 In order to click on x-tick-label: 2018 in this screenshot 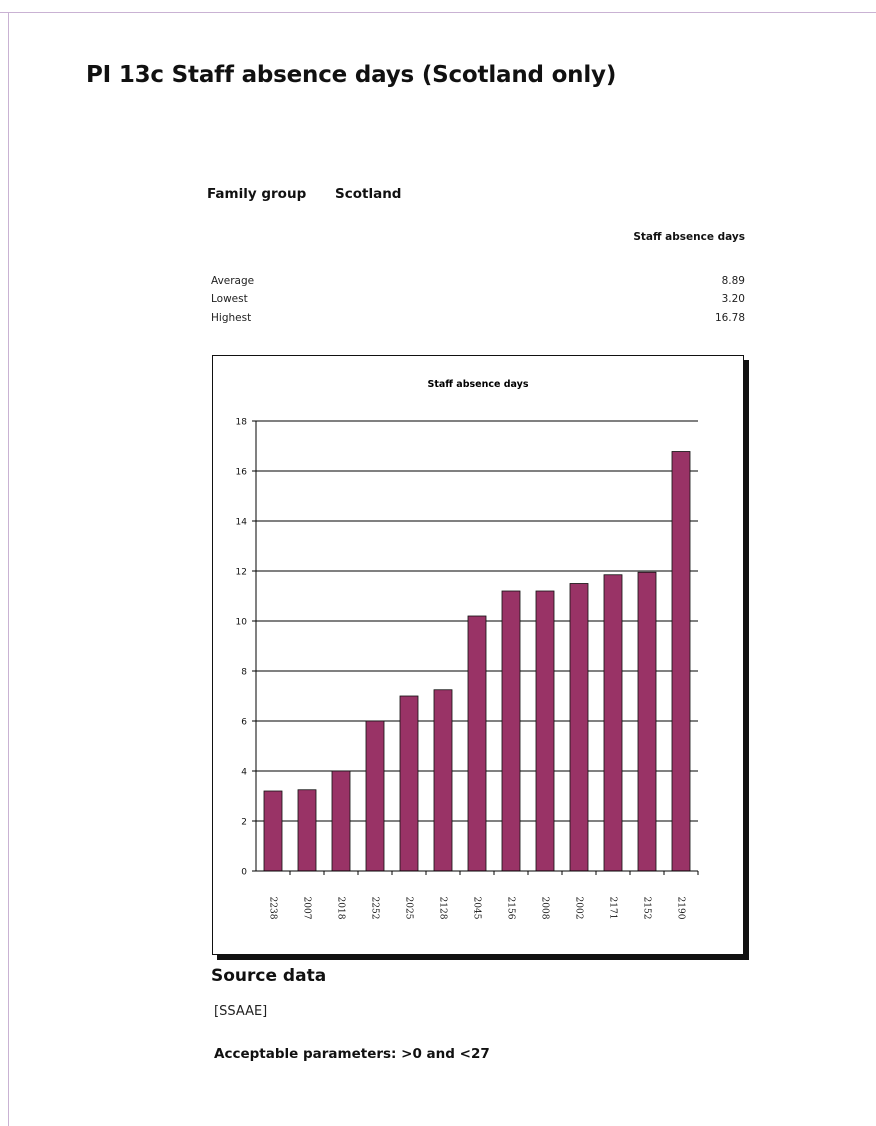, I will do `click(341, 908)`.